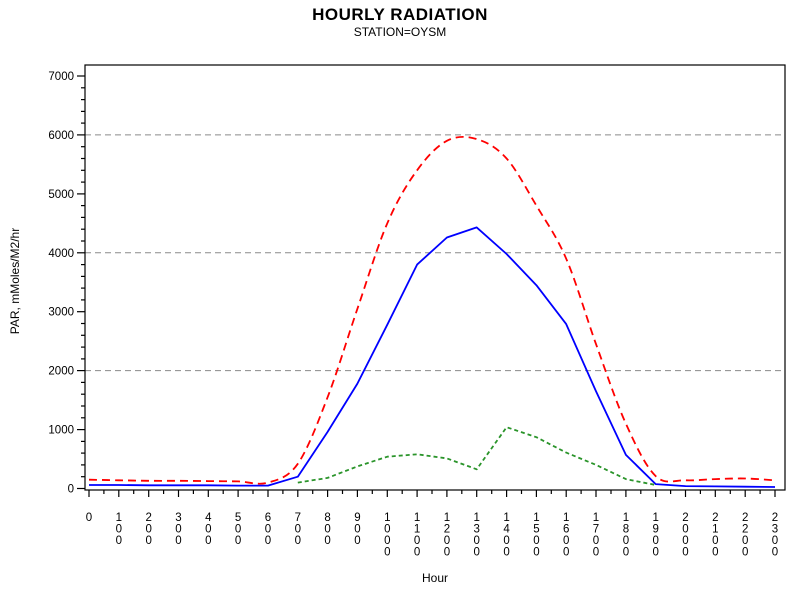 Image resolution: width=800 pixels, height=600 pixels. Describe the element at coordinates (61, 136) in the screenshot. I see `svg-text: 6000` at that location.